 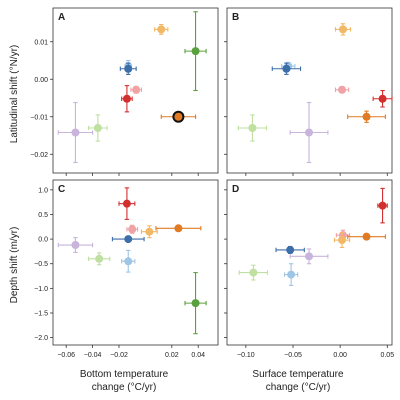 What do you see at coordinates (43, 240) in the screenshot?
I see `y-tick-label: 0.0` at bounding box center [43, 240].